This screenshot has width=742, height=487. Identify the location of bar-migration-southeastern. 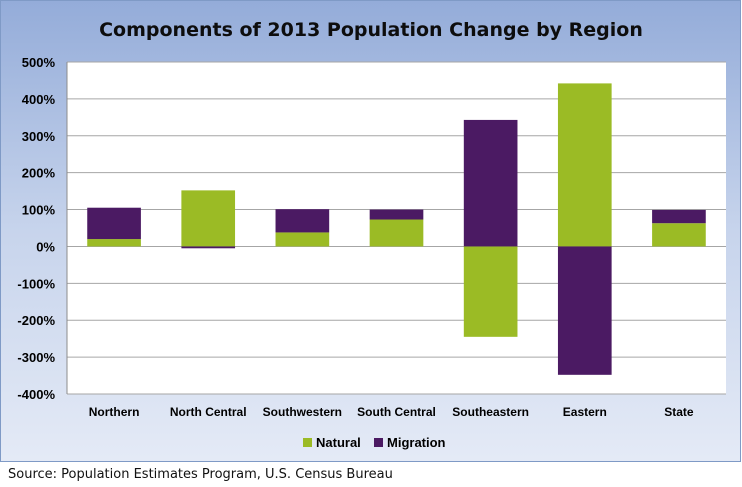
(490, 183).